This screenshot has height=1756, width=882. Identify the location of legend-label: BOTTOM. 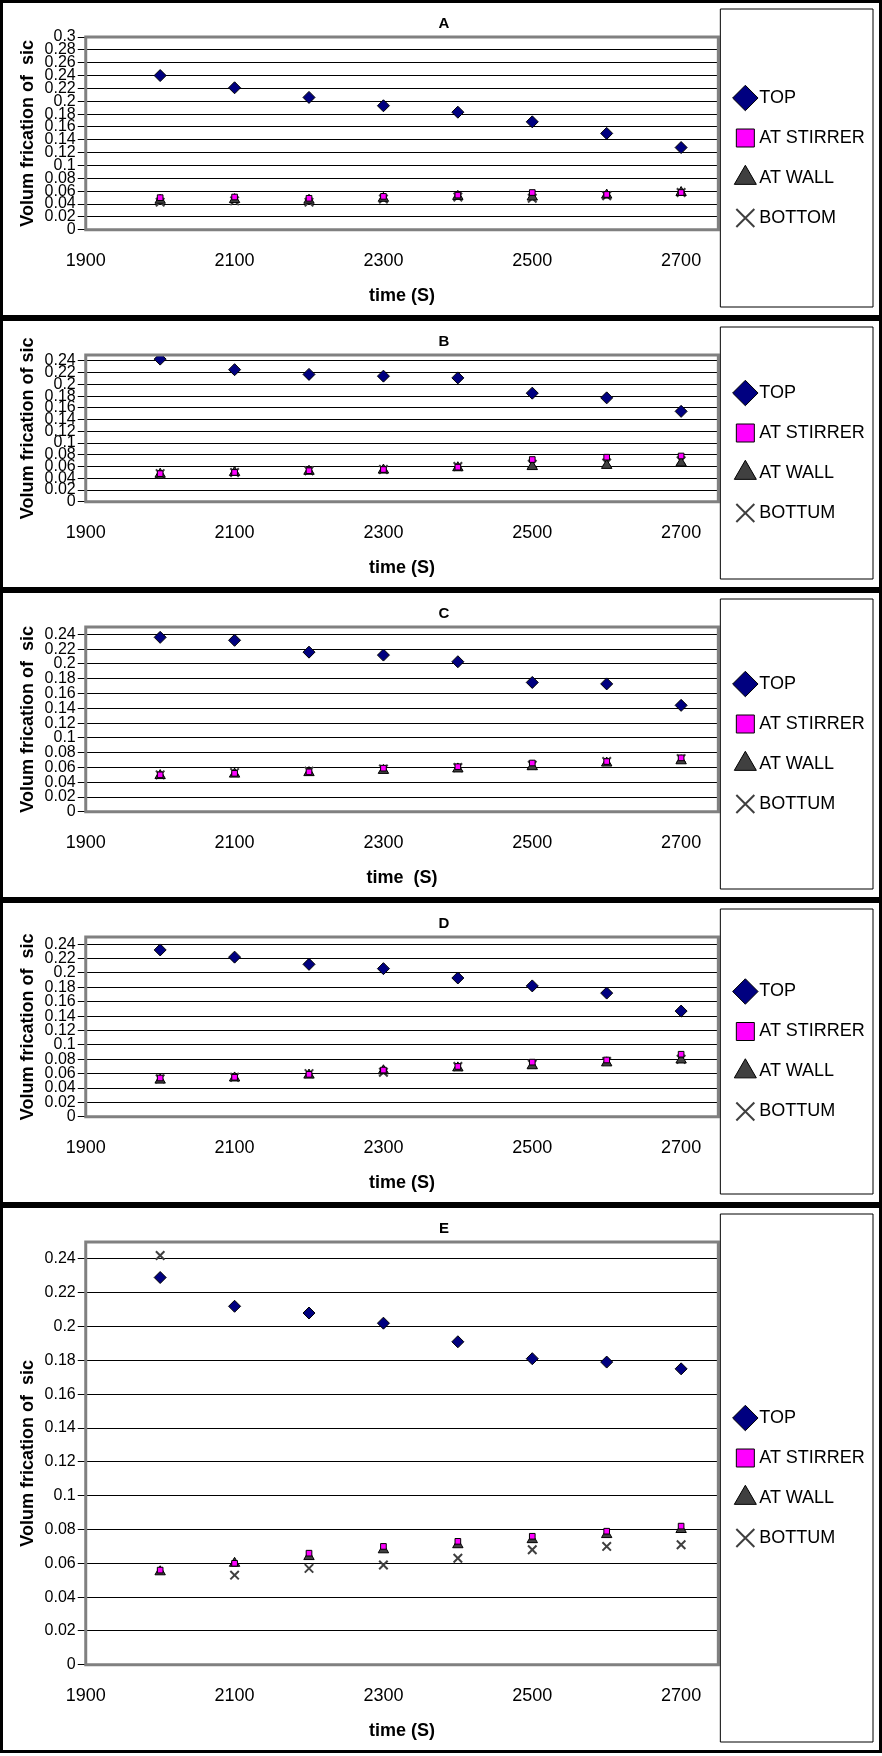
(797, 216).